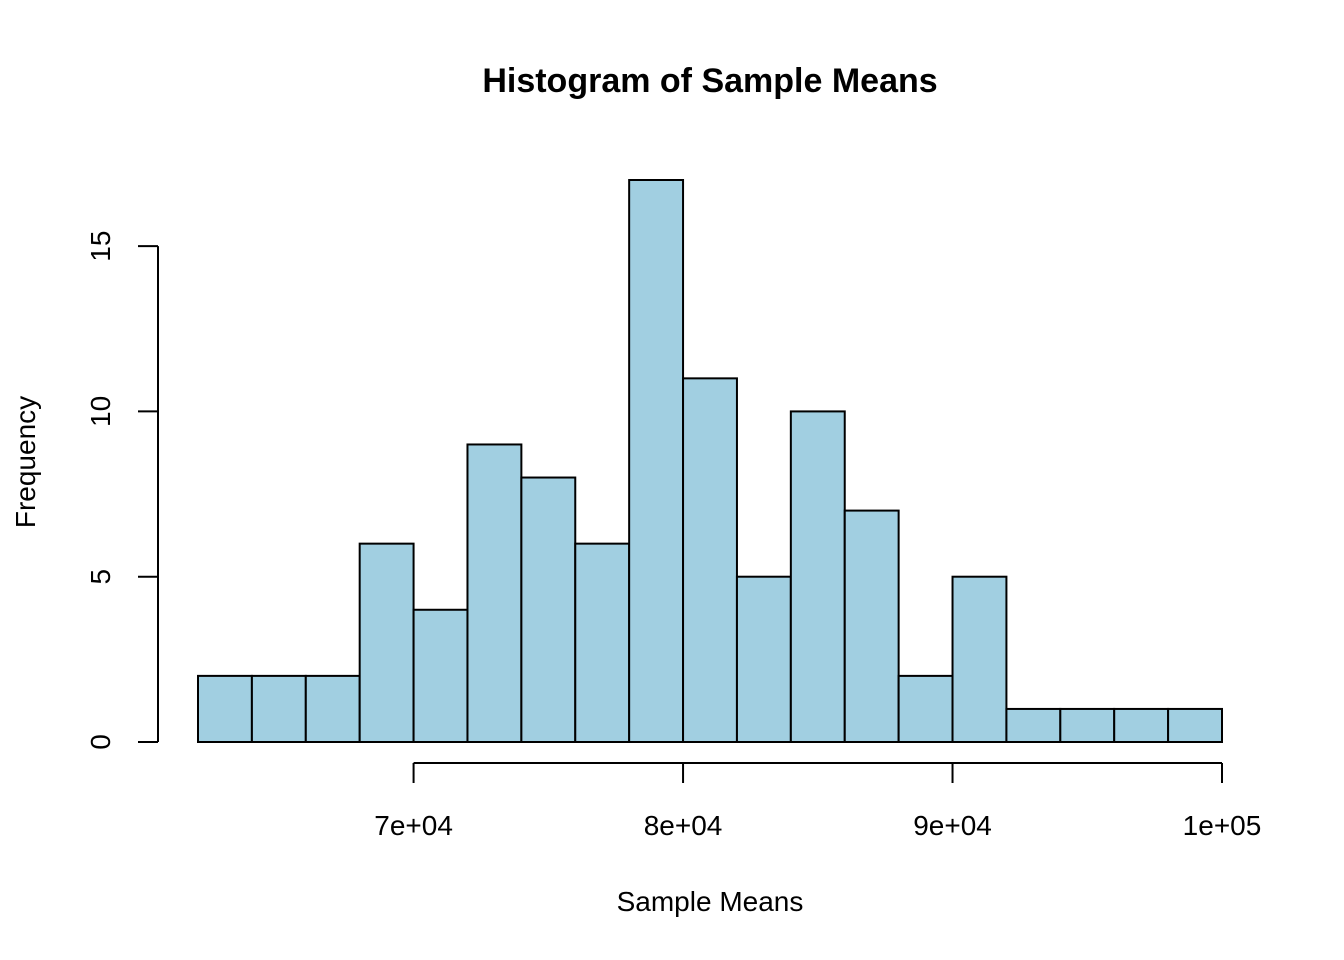  What do you see at coordinates (100, 411) in the screenshot?
I see `y-tick-label: 10` at bounding box center [100, 411].